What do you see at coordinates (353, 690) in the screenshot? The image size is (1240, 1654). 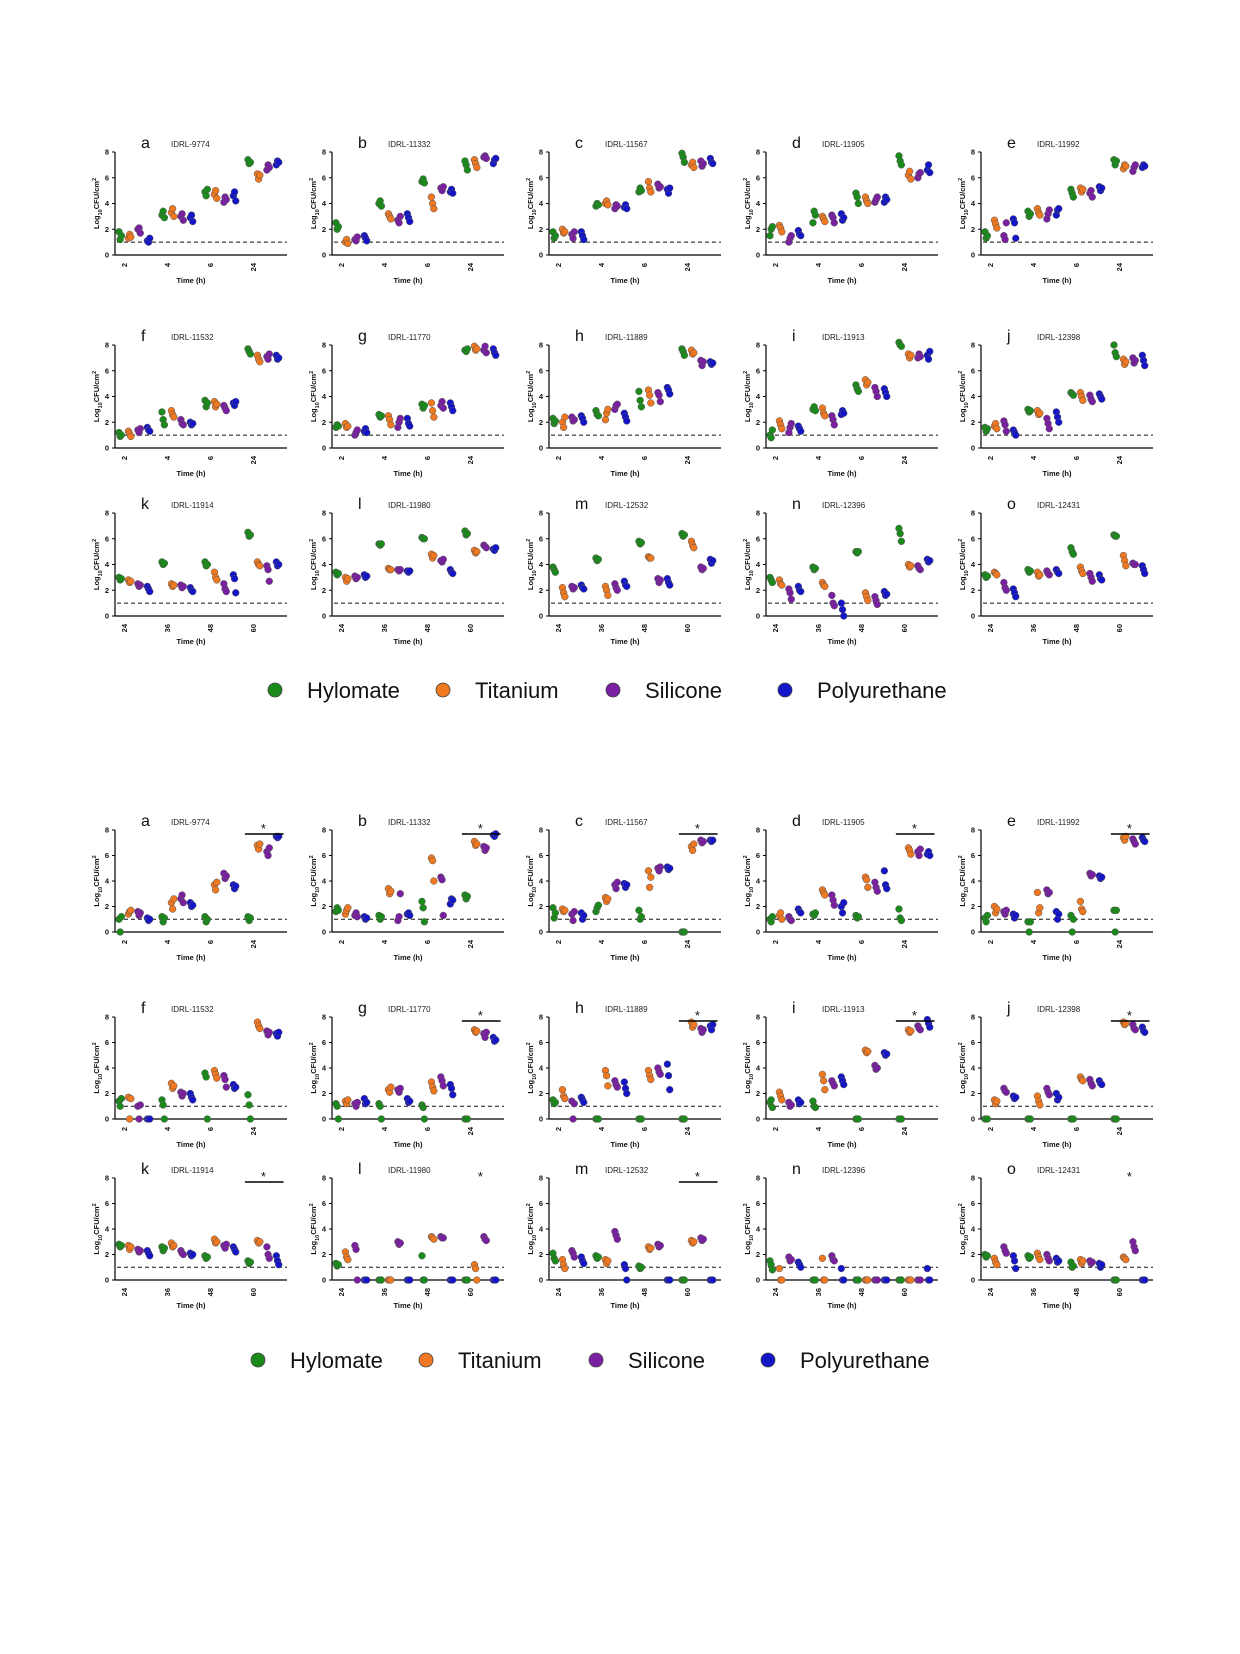 I see `legend-label-hylomate: Hylomate` at bounding box center [353, 690].